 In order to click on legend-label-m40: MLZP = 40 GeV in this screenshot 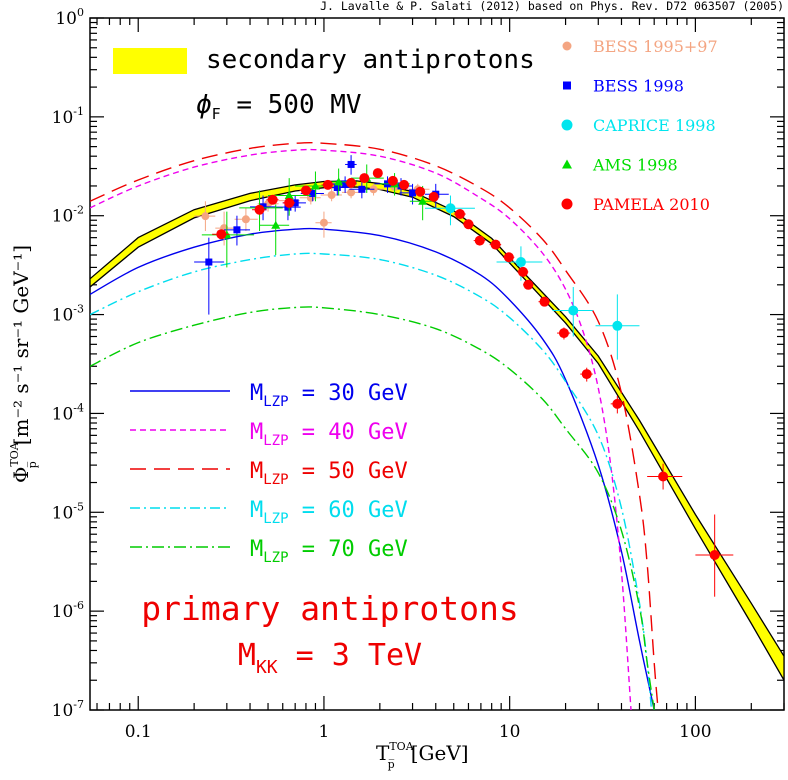, I will do `click(329, 434)`.